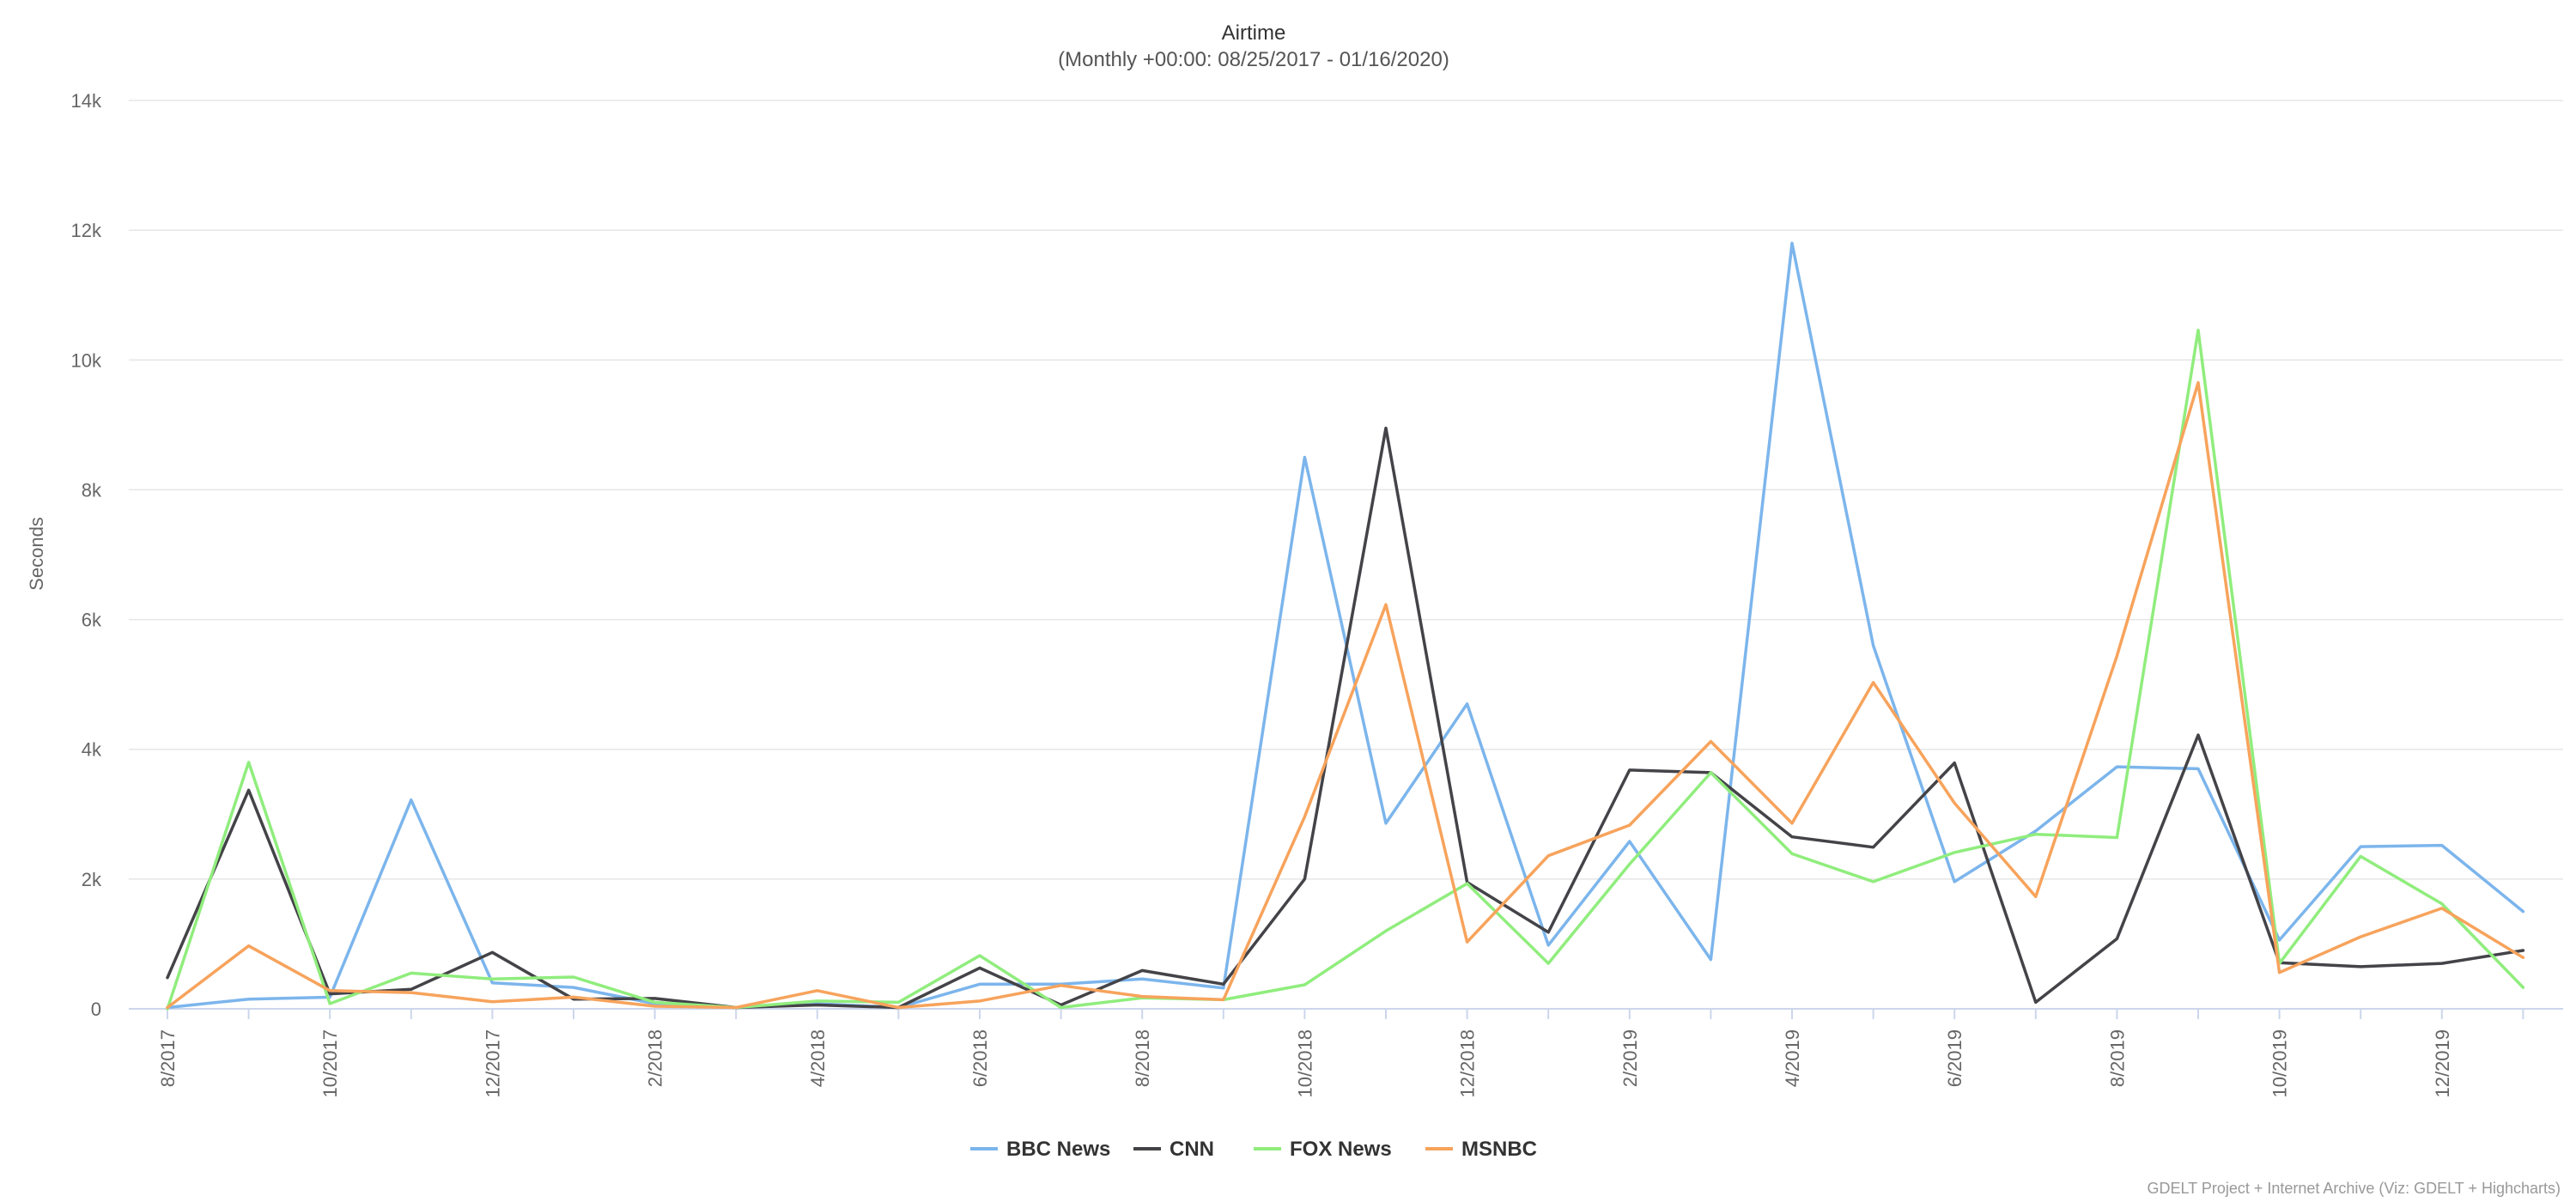 This screenshot has height=1202, width=2576. What do you see at coordinates (92, 620) in the screenshot?
I see `y-tick-label: 6k` at bounding box center [92, 620].